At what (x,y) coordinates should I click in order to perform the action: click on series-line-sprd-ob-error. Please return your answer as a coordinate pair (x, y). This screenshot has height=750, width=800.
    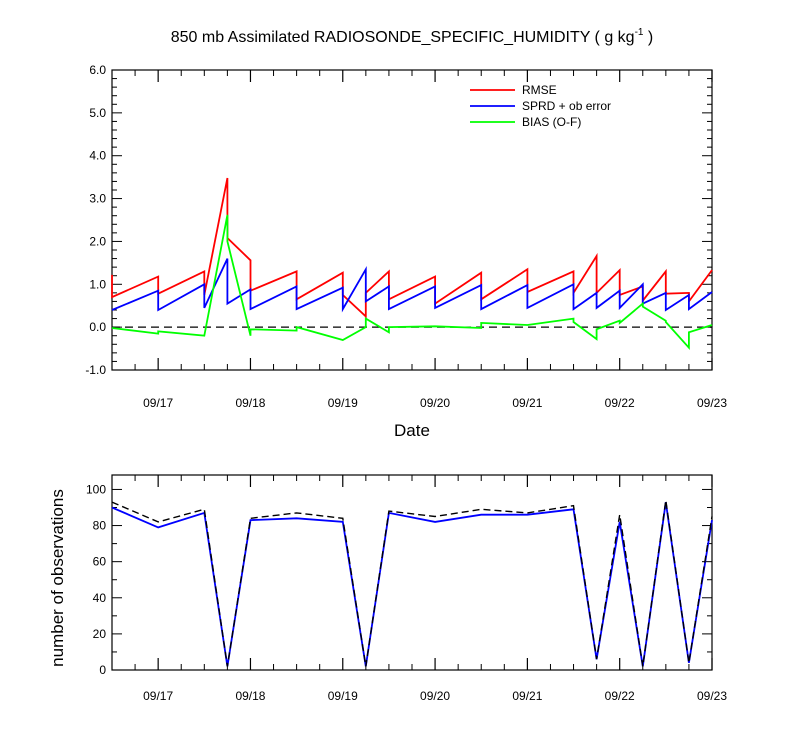
    Looking at the image, I should click on (412, 285).